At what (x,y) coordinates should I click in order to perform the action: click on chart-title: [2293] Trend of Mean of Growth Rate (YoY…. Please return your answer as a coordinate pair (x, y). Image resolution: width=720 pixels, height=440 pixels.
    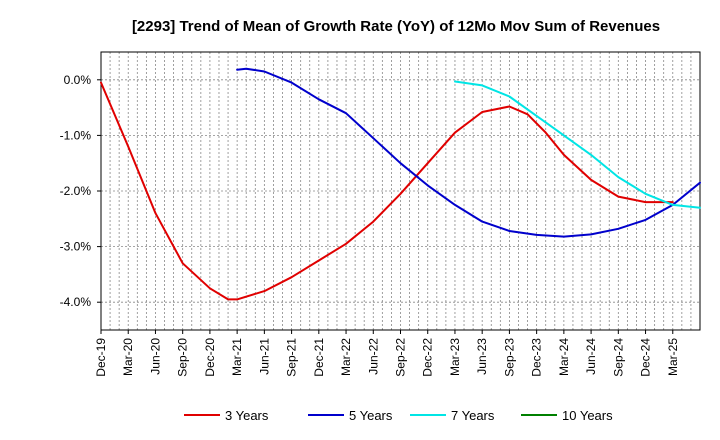
    Looking at the image, I should click on (396, 26).